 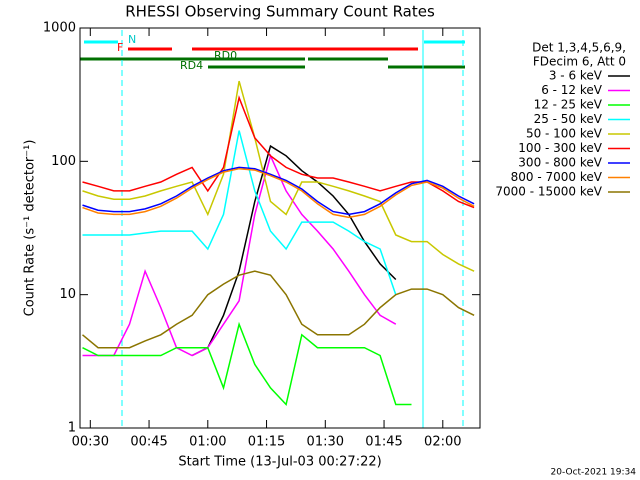 I want to click on legend-label: 100 - 300 keV, so click(x=560, y=148).